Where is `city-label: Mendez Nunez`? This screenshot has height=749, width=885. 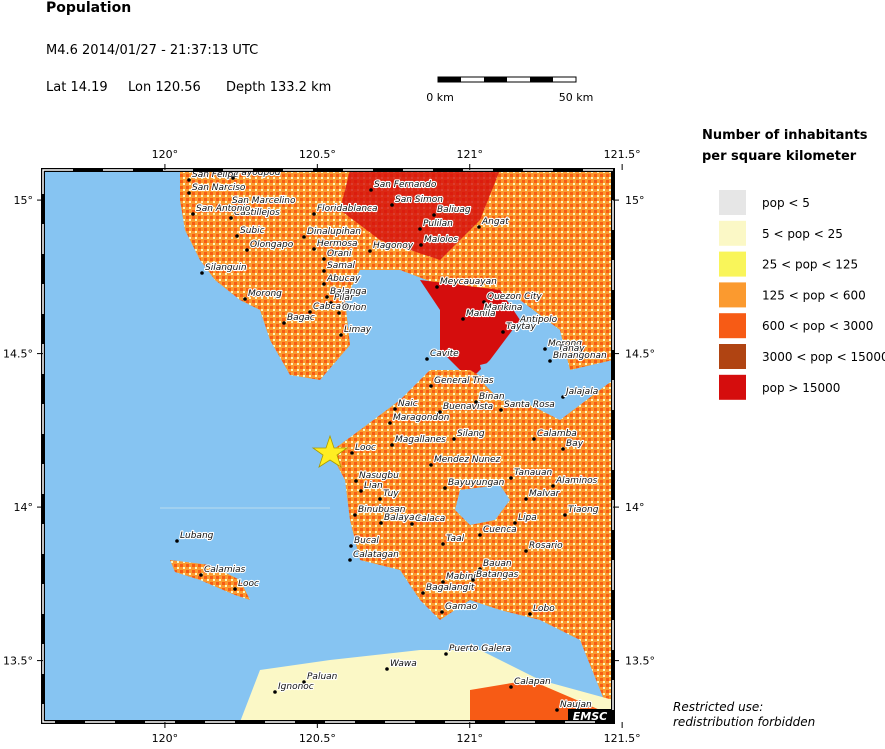 city-label: Mendez Nunez is located at coordinates (467, 460).